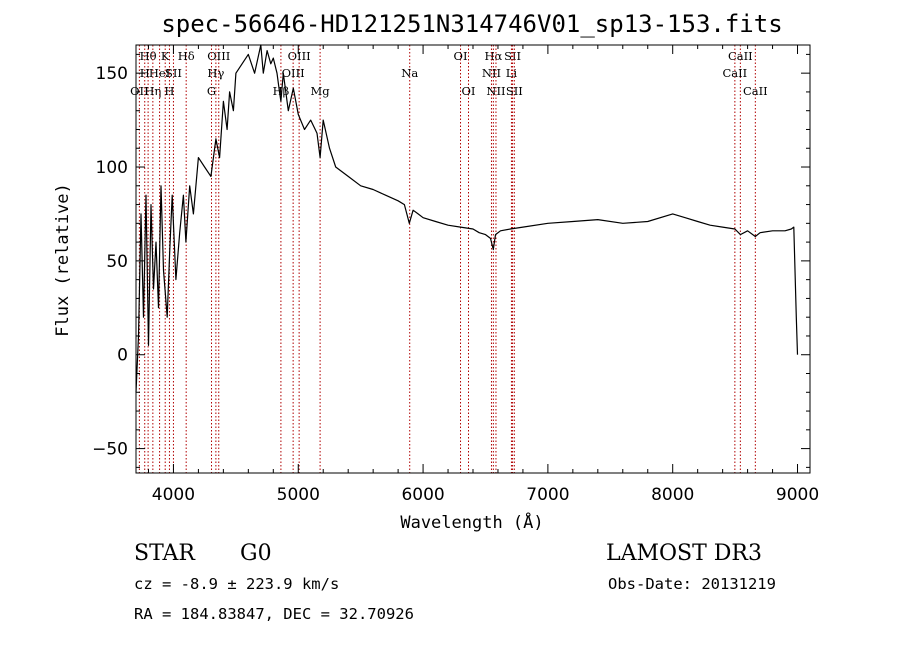 The height and width of the screenshot is (649, 900). I want to click on spectral-line-label-15: Mg, so click(321, 91).